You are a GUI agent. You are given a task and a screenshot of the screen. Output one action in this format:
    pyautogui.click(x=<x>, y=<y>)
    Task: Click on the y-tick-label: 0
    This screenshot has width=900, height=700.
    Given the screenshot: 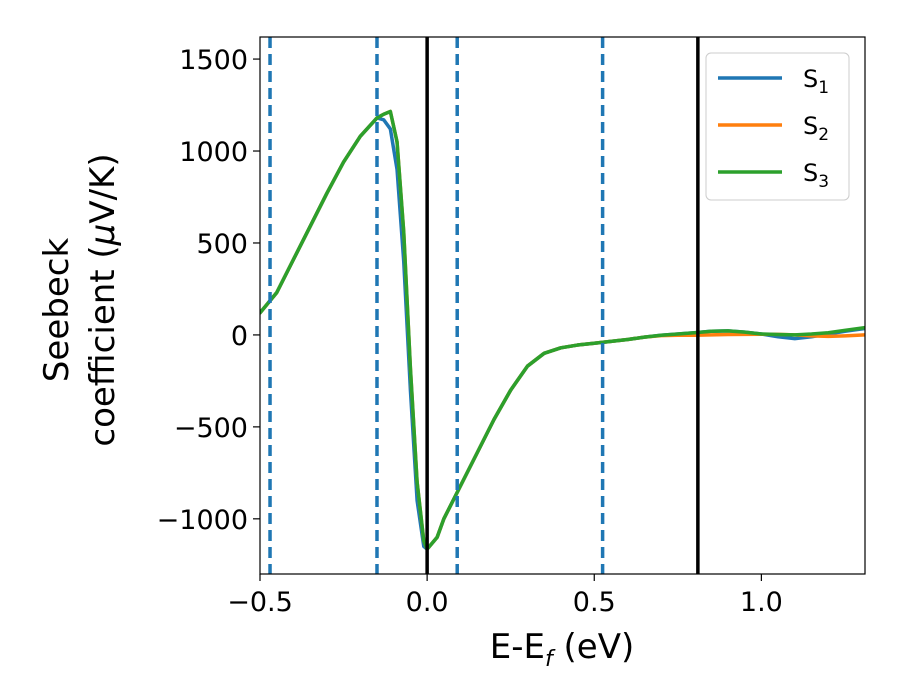 What is the action you would take?
    pyautogui.click(x=239, y=336)
    